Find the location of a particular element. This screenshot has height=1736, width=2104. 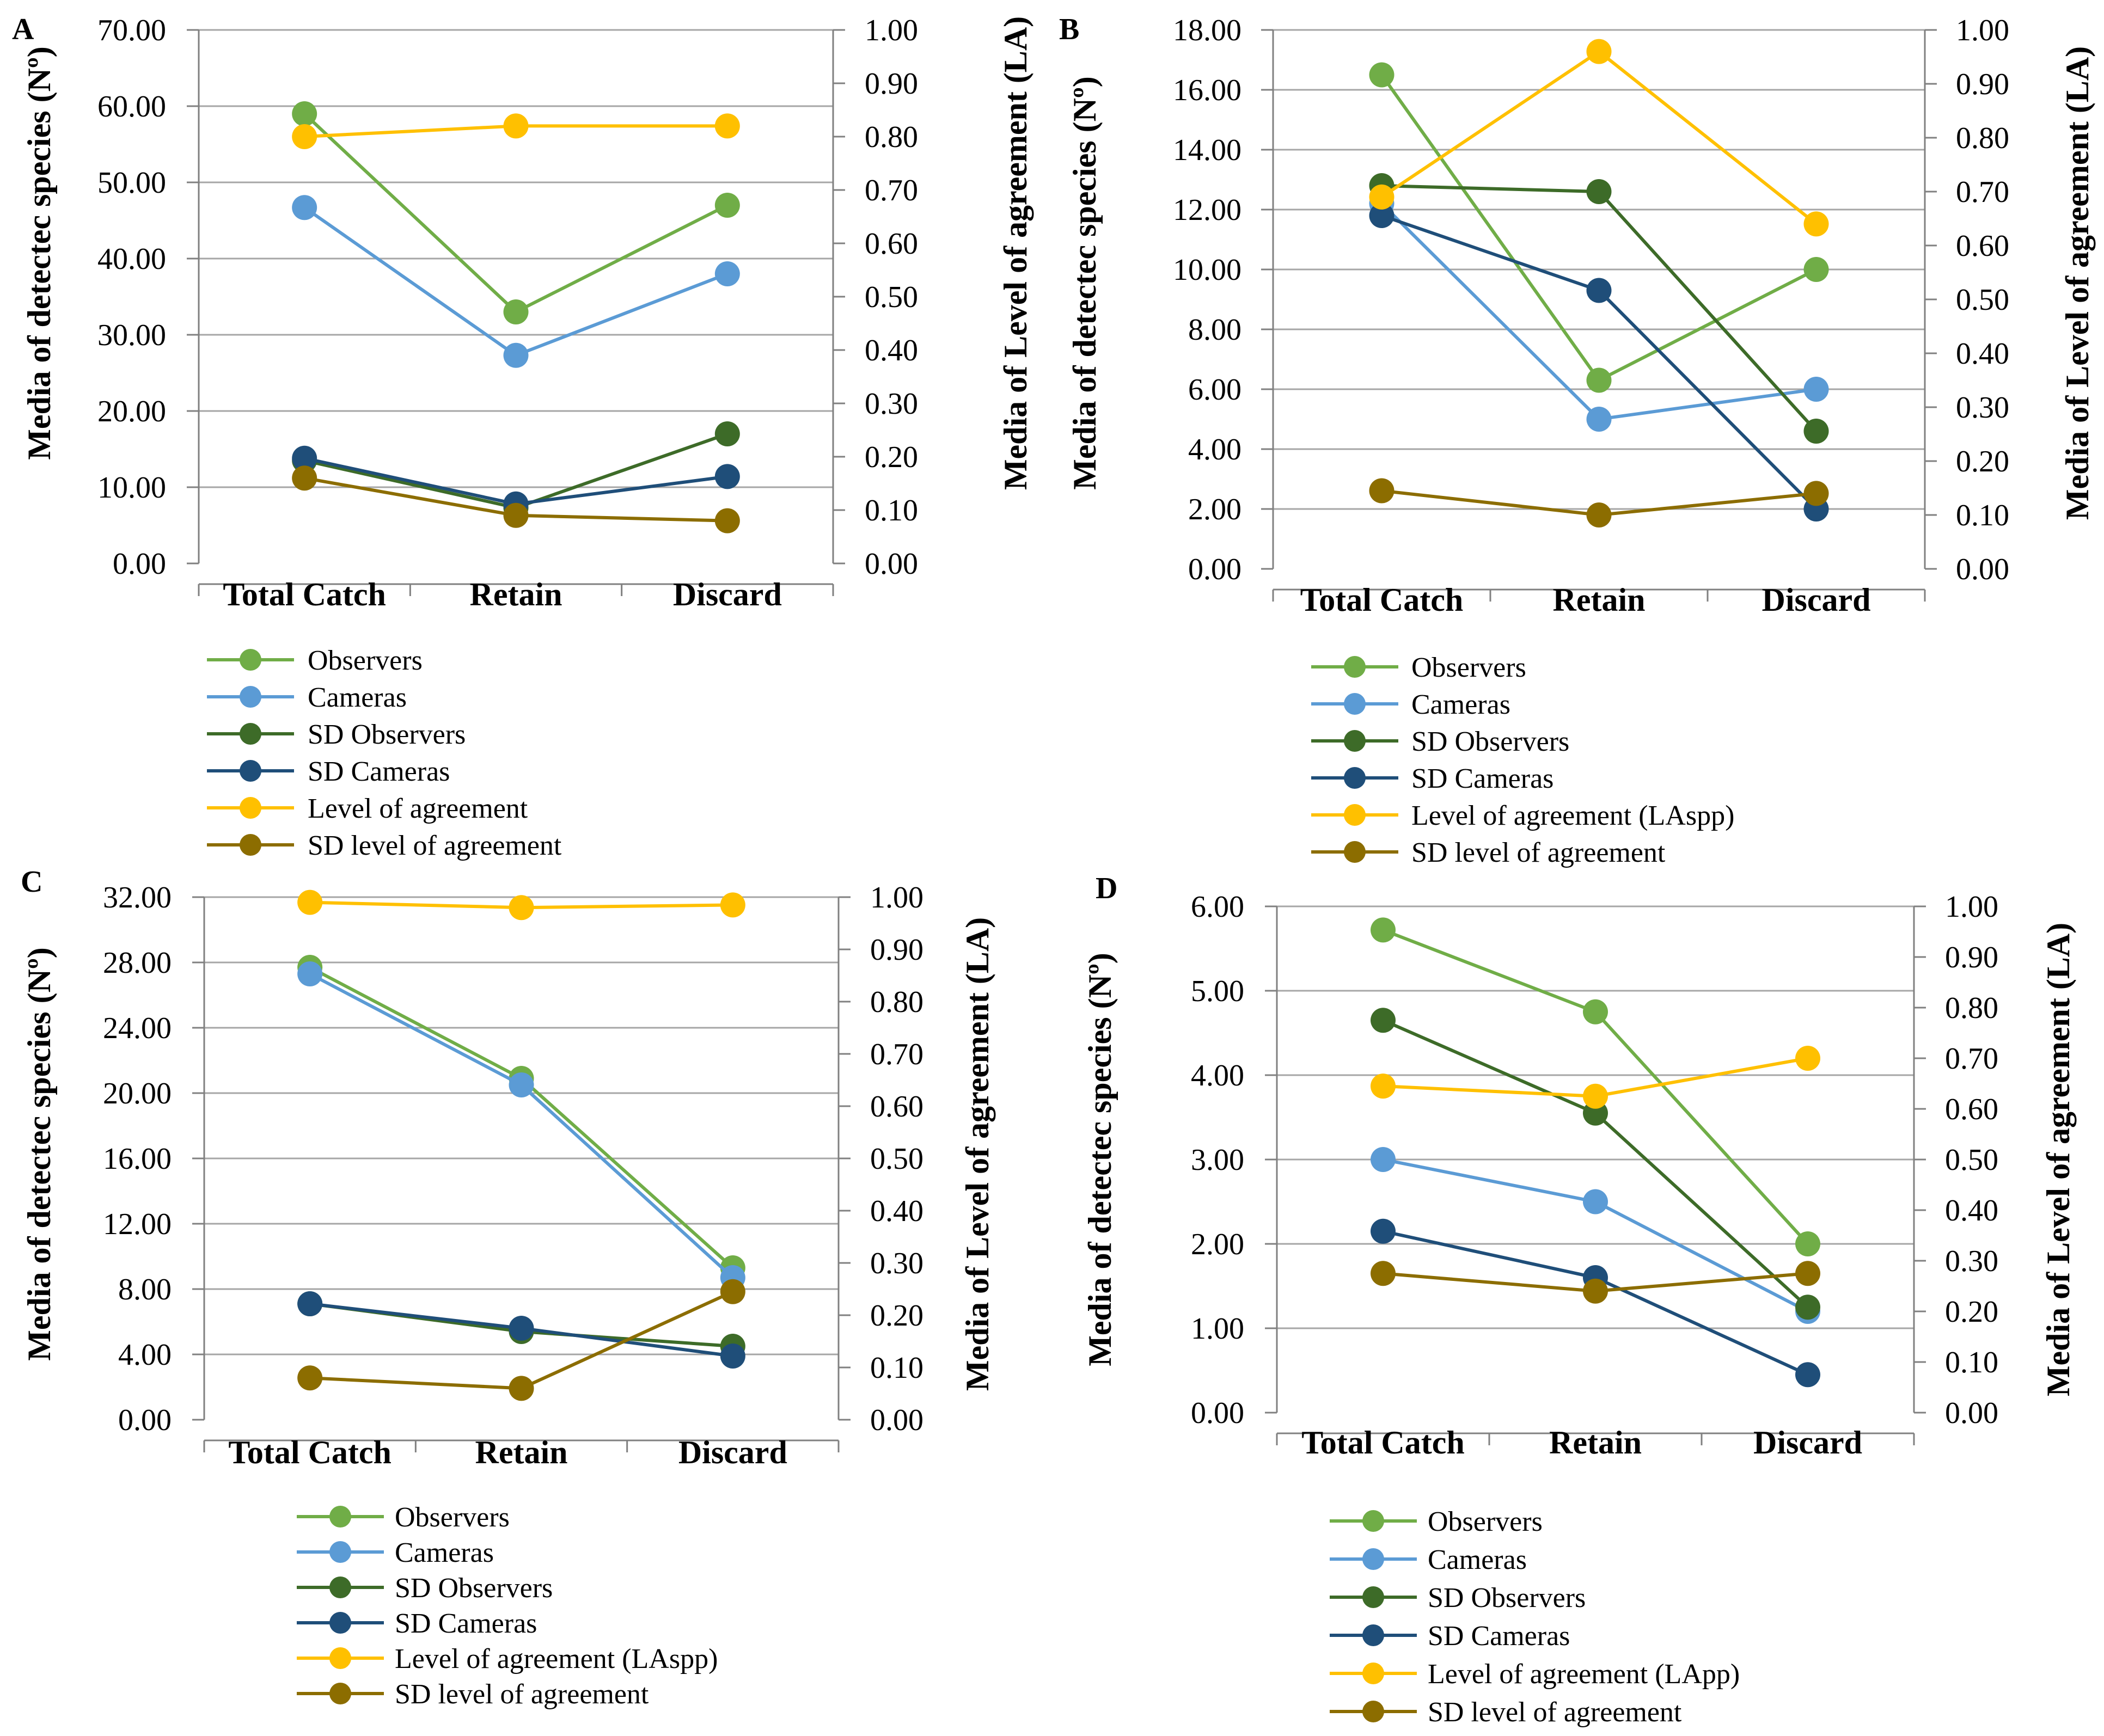

left-tick-label: 16.00 is located at coordinates (1207, 90).